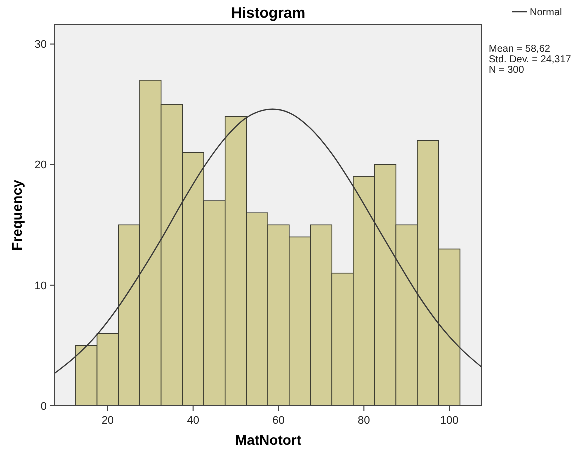 The width and height of the screenshot is (586, 455). Describe the element at coordinates (546, 13) in the screenshot. I see `legend-label: Normal` at that location.